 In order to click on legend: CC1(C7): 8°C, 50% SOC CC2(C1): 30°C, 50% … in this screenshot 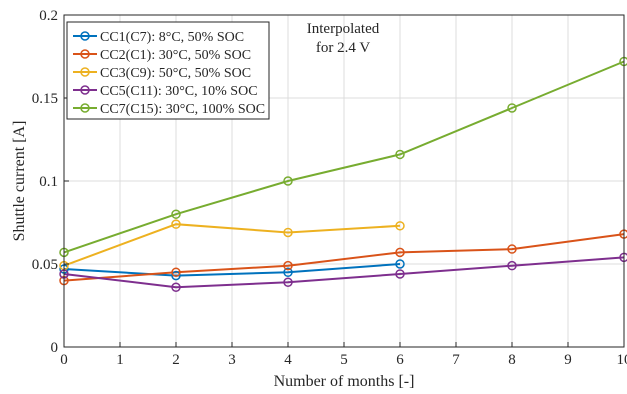, I will do `click(168, 70)`.